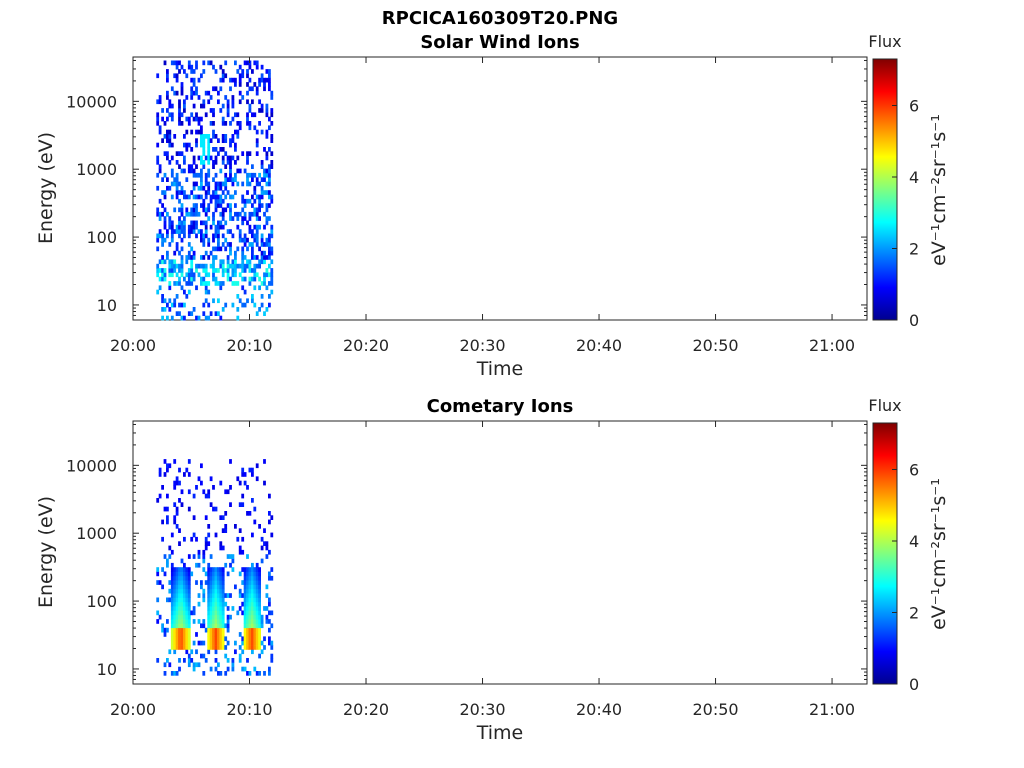 The height and width of the screenshot is (768, 1024). I want to click on heatmap-cells, so click(215, 190).